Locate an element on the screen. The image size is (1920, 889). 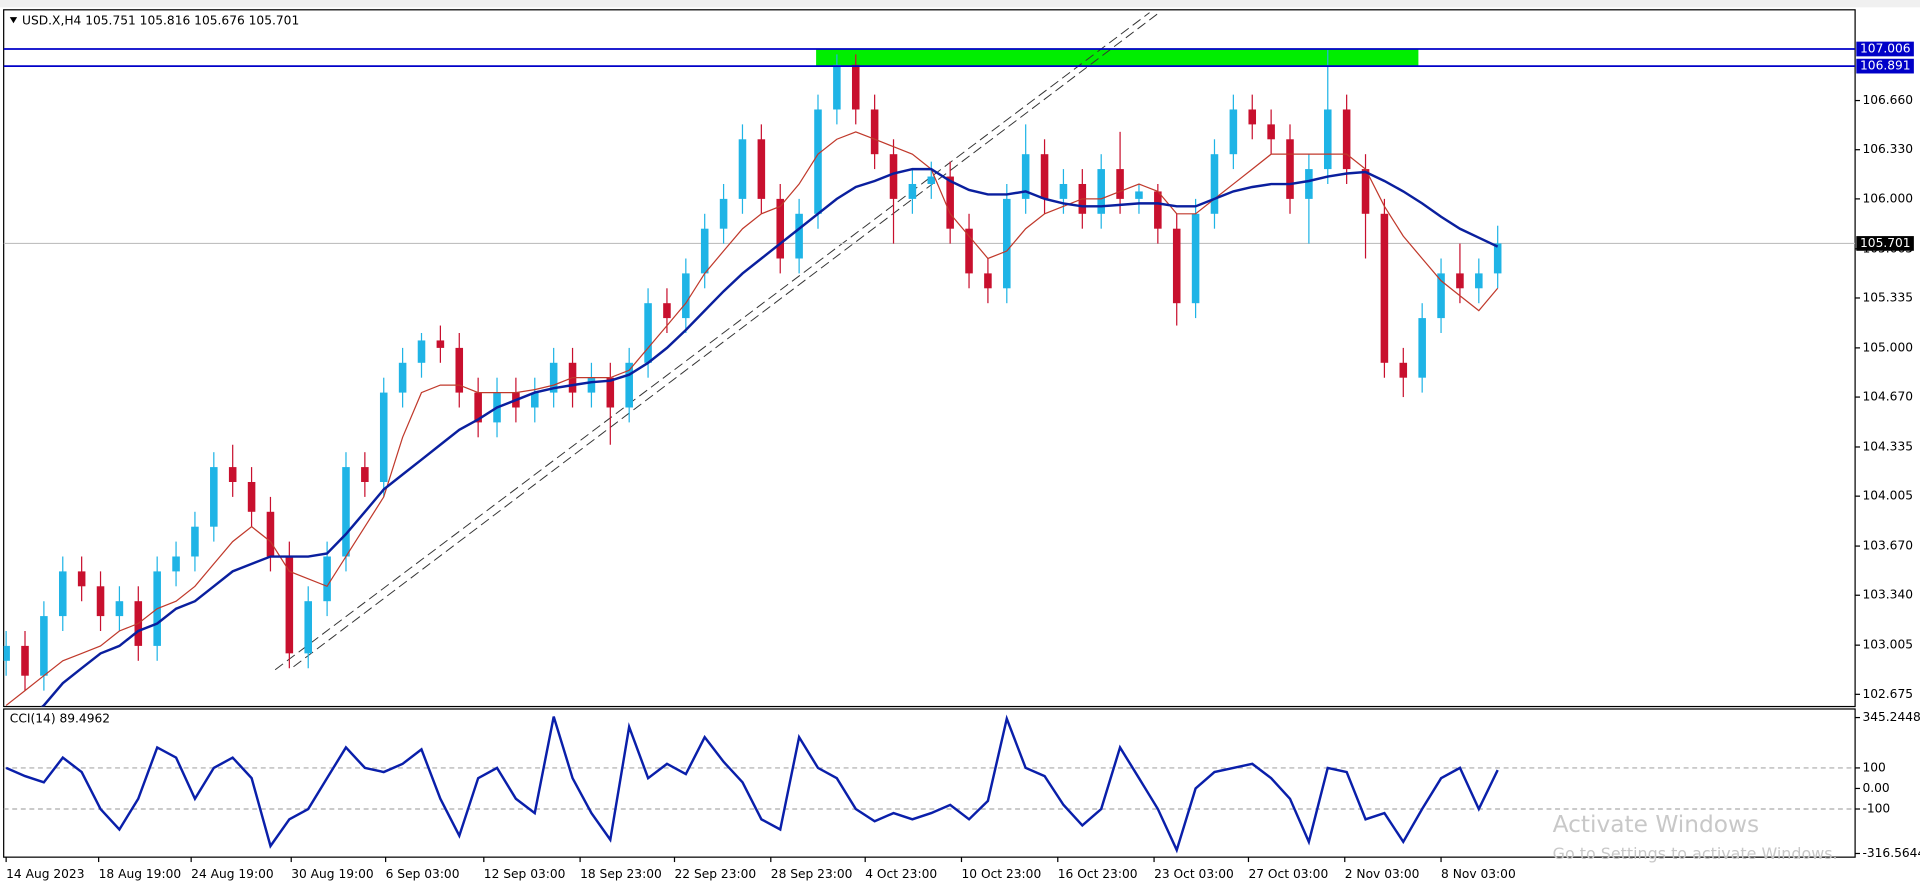
x-tick-label: 2 Nov 03:00 is located at coordinates (1382, 874).